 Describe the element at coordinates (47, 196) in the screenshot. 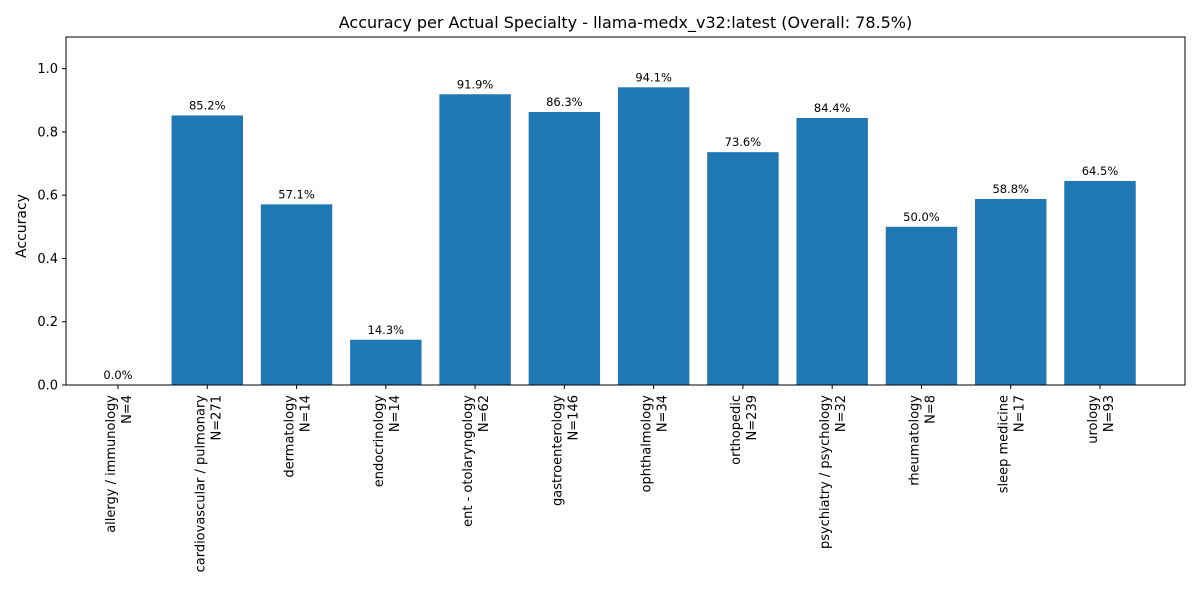

I see `y-tick-label: 0.6` at that location.